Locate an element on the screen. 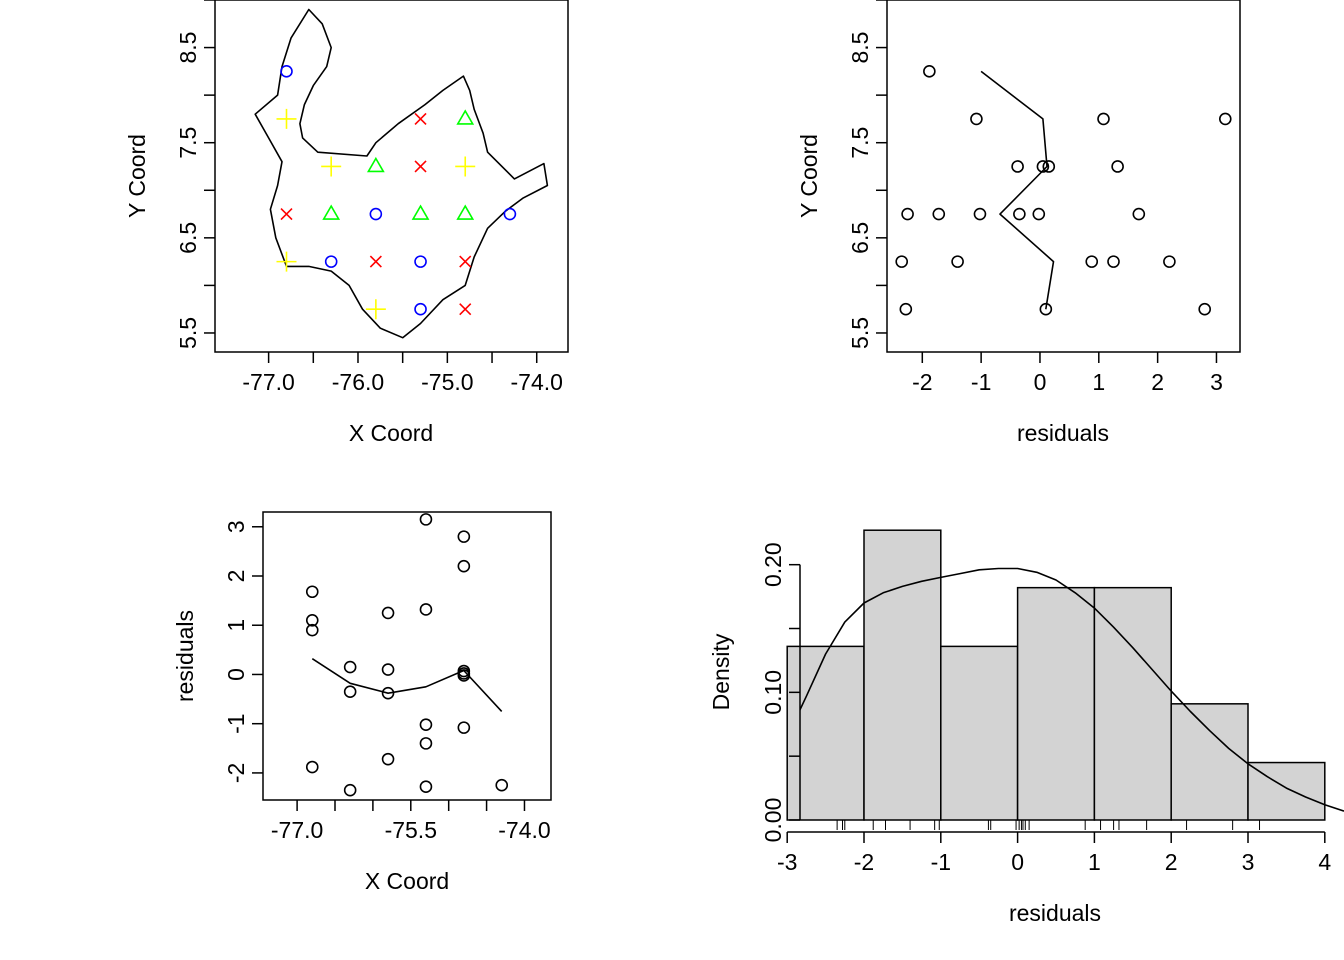  histogram-x-tick-label: -3 is located at coordinates (787, 862).